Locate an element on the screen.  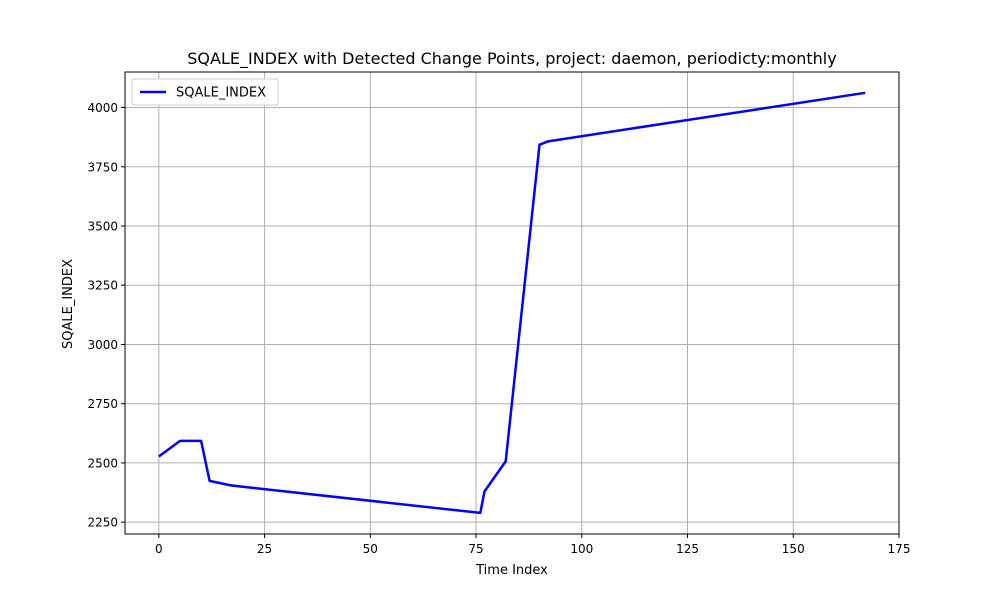
legend: SQALE_INDEX is located at coordinates (205, 92).